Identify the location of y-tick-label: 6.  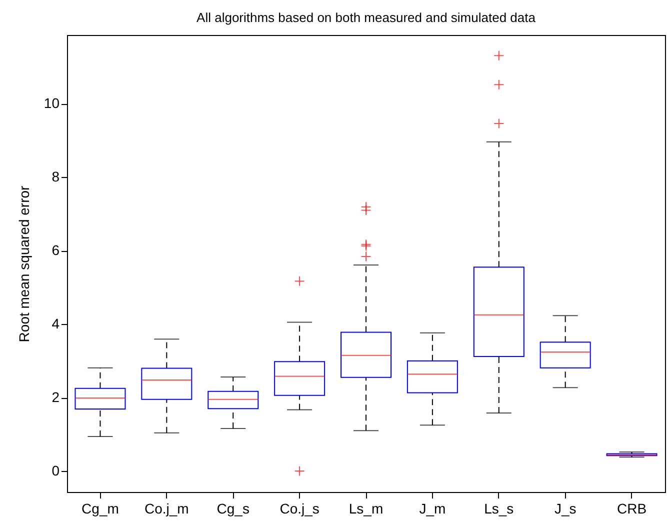
(56, 250).